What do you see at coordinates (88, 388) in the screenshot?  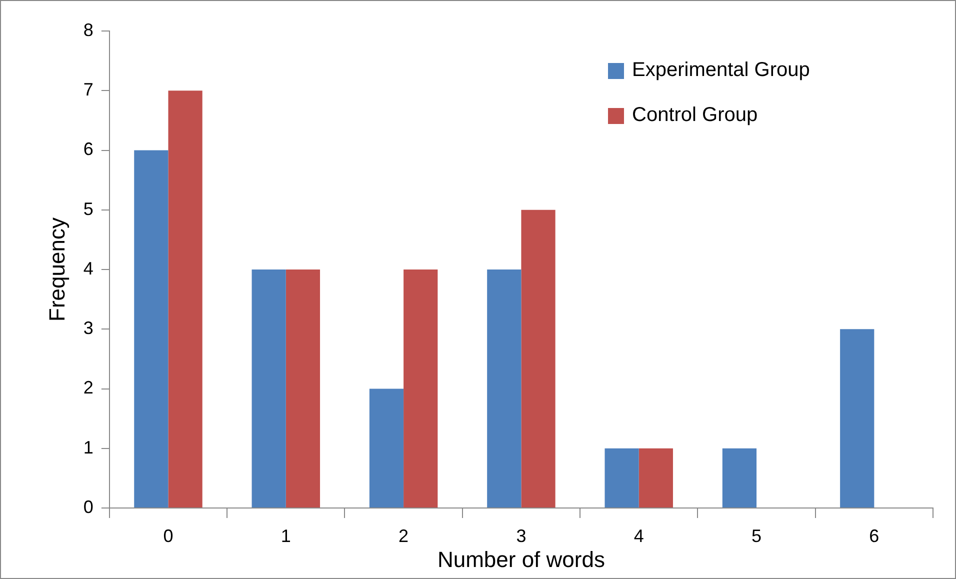 I see `y-tick-label: 2` at bounding box center [88, 388].